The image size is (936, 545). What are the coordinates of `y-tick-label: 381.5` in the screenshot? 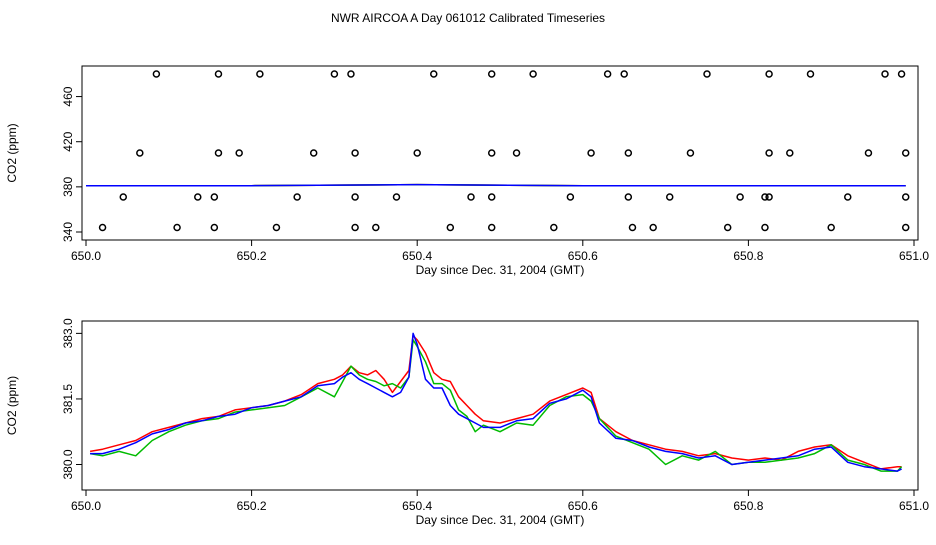 It's located at (68, 399).